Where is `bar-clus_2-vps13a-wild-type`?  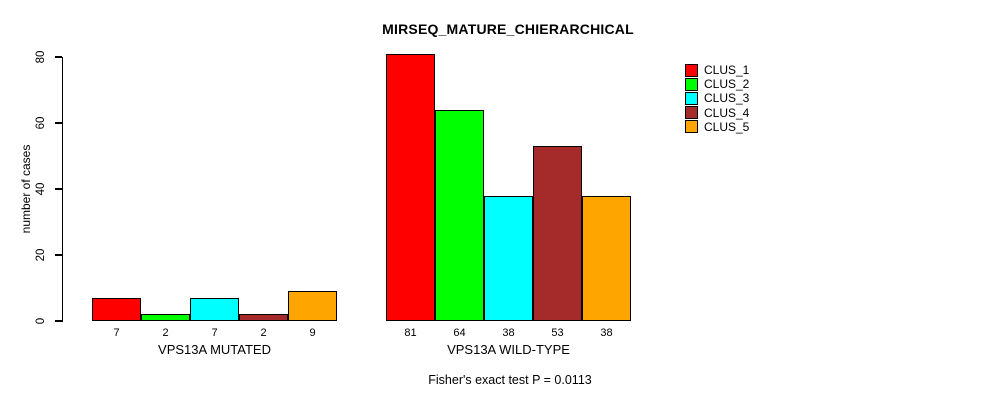
bar-clus_2-vps13a-wild-type is located at coordinates (459, 215).